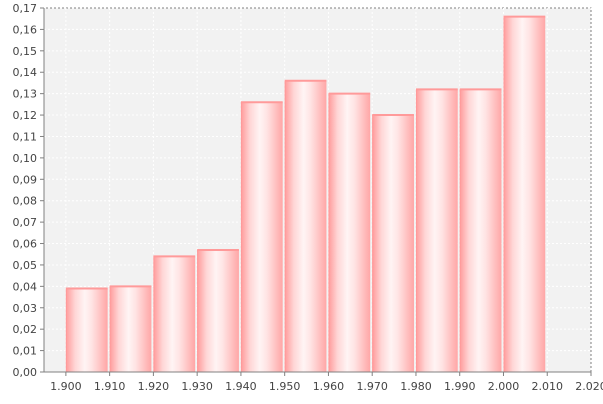 The height and width of the screenshot is (404, 603). Describe the element at coordinates (25, 136) in the screenshot. I see `y-tick-label: 0,11` at that location.